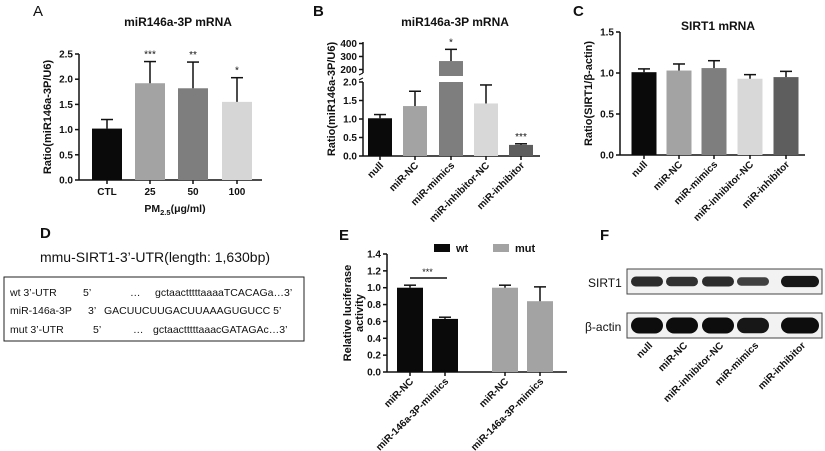  I want to click on panel-label-e: E, so click(344, 235).